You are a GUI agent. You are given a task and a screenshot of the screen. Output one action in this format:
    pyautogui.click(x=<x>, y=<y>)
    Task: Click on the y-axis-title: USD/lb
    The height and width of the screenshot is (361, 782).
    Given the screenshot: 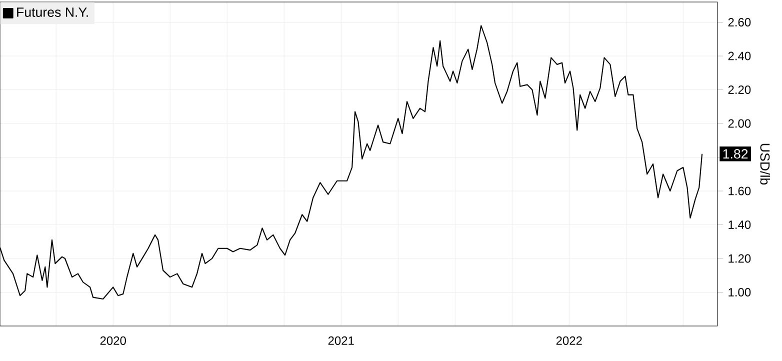 What is the action you would take?
    pyautogui.click(x=765, y=164)
    